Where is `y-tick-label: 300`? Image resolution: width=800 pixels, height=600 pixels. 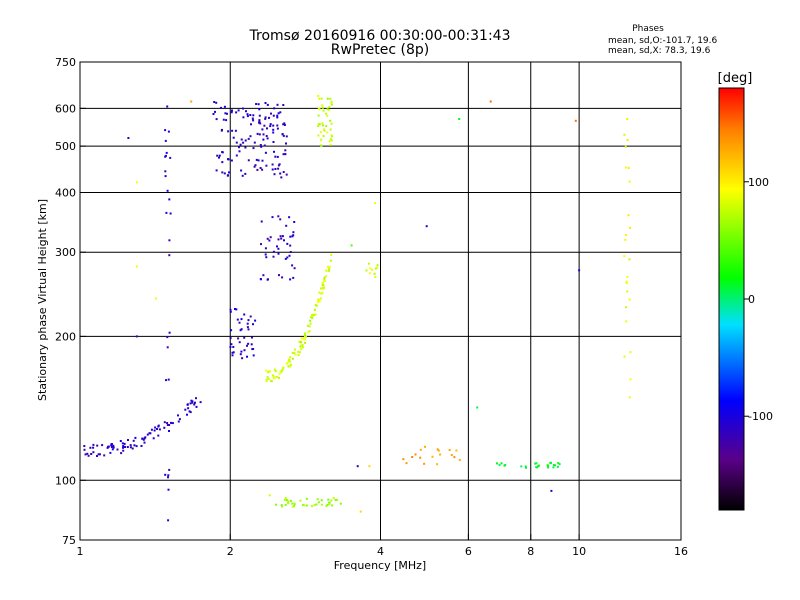 y-tick-label: 300 is located at coordinates (65, 252).